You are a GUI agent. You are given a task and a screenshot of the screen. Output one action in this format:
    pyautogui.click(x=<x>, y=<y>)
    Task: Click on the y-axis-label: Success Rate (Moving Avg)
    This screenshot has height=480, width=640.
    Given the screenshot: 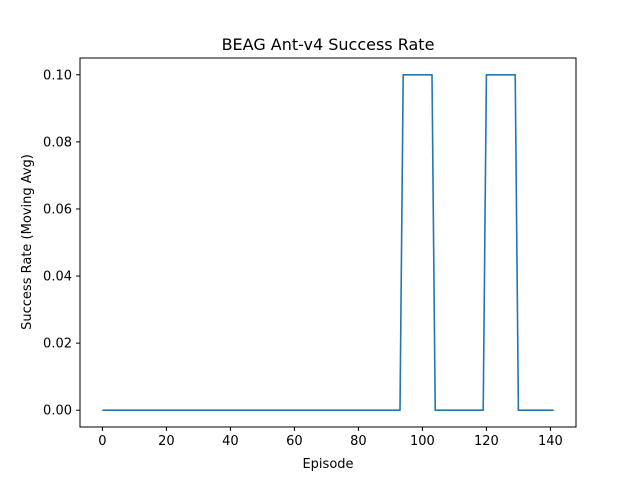 What is the action you would take?
    pyautogui.click(x=27, y=242)
    